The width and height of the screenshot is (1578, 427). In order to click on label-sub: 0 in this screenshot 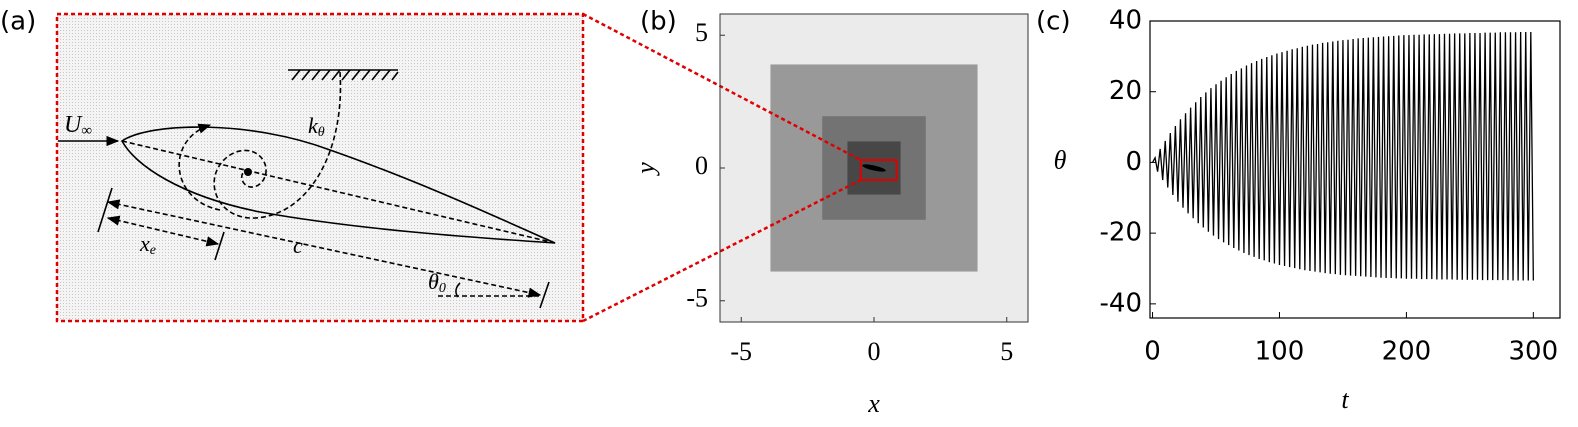, I will do `click(442, 288)`.